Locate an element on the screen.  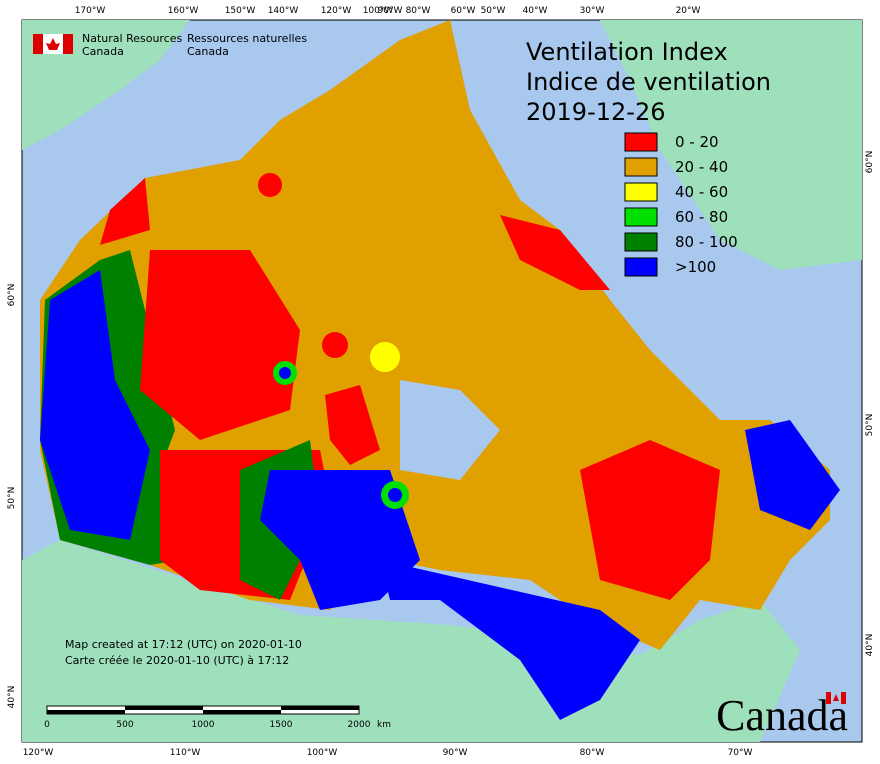
legend: 0 - 20 20 - 40 40 - 60 60 - 80 80 - 100 >100 is located at coordinates (681, 204).